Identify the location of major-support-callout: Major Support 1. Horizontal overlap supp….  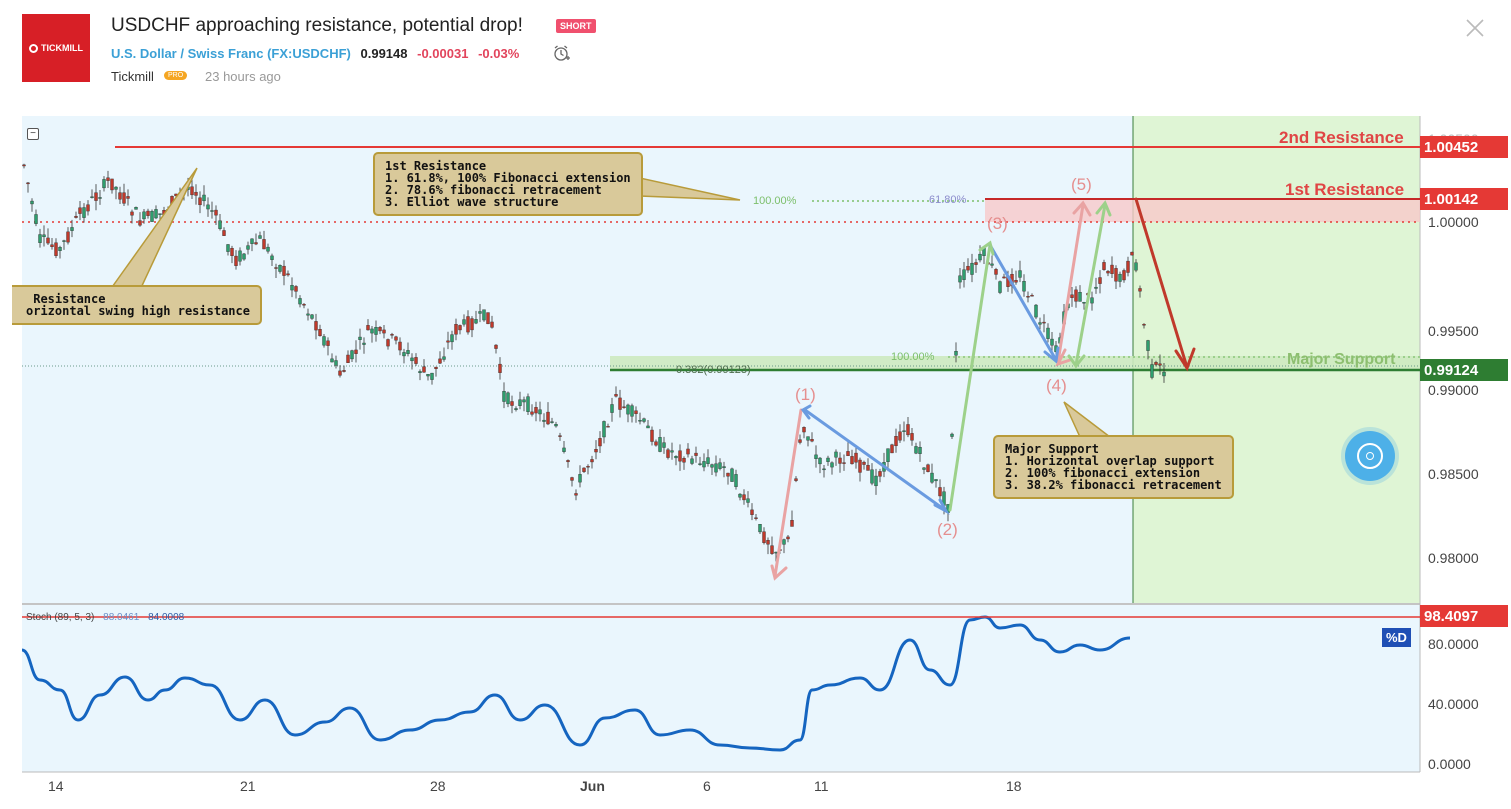
(1113, 467).